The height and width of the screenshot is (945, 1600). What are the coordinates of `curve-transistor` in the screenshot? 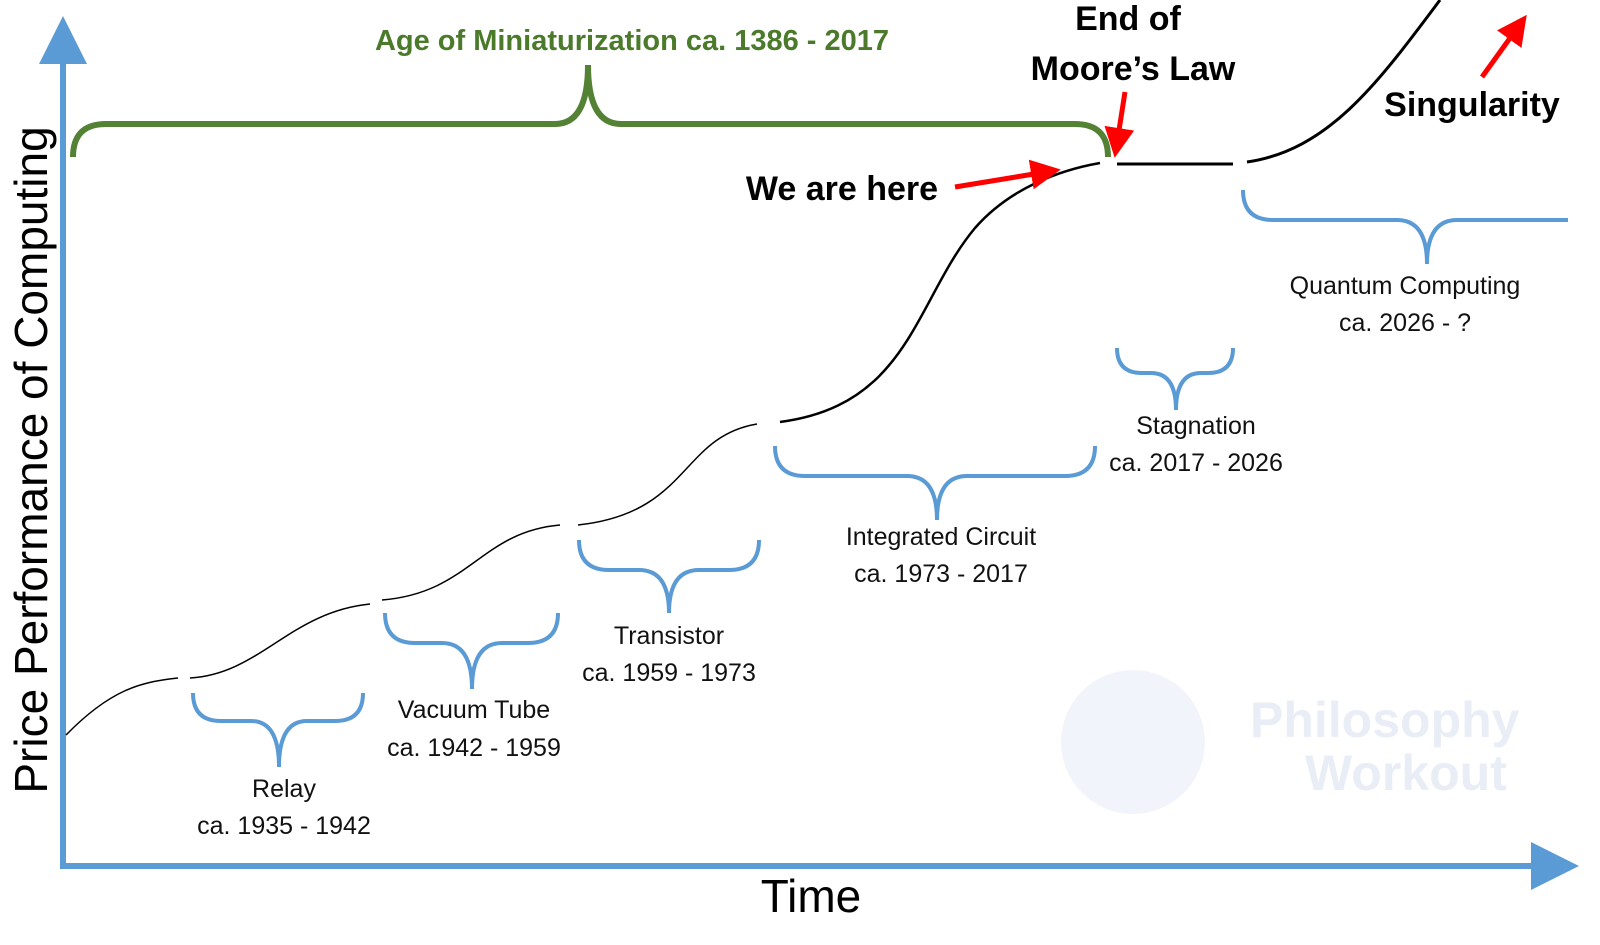 It's located at (667, 474).